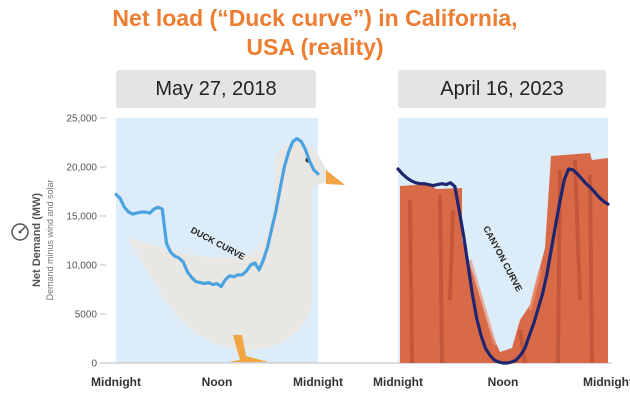 The width and height of the screenshot is (630, 403). What do you see at coordinates (81, 119) in the screenshot?
I see `y-tick-label: 25,000` at bounding box center [81, 119].